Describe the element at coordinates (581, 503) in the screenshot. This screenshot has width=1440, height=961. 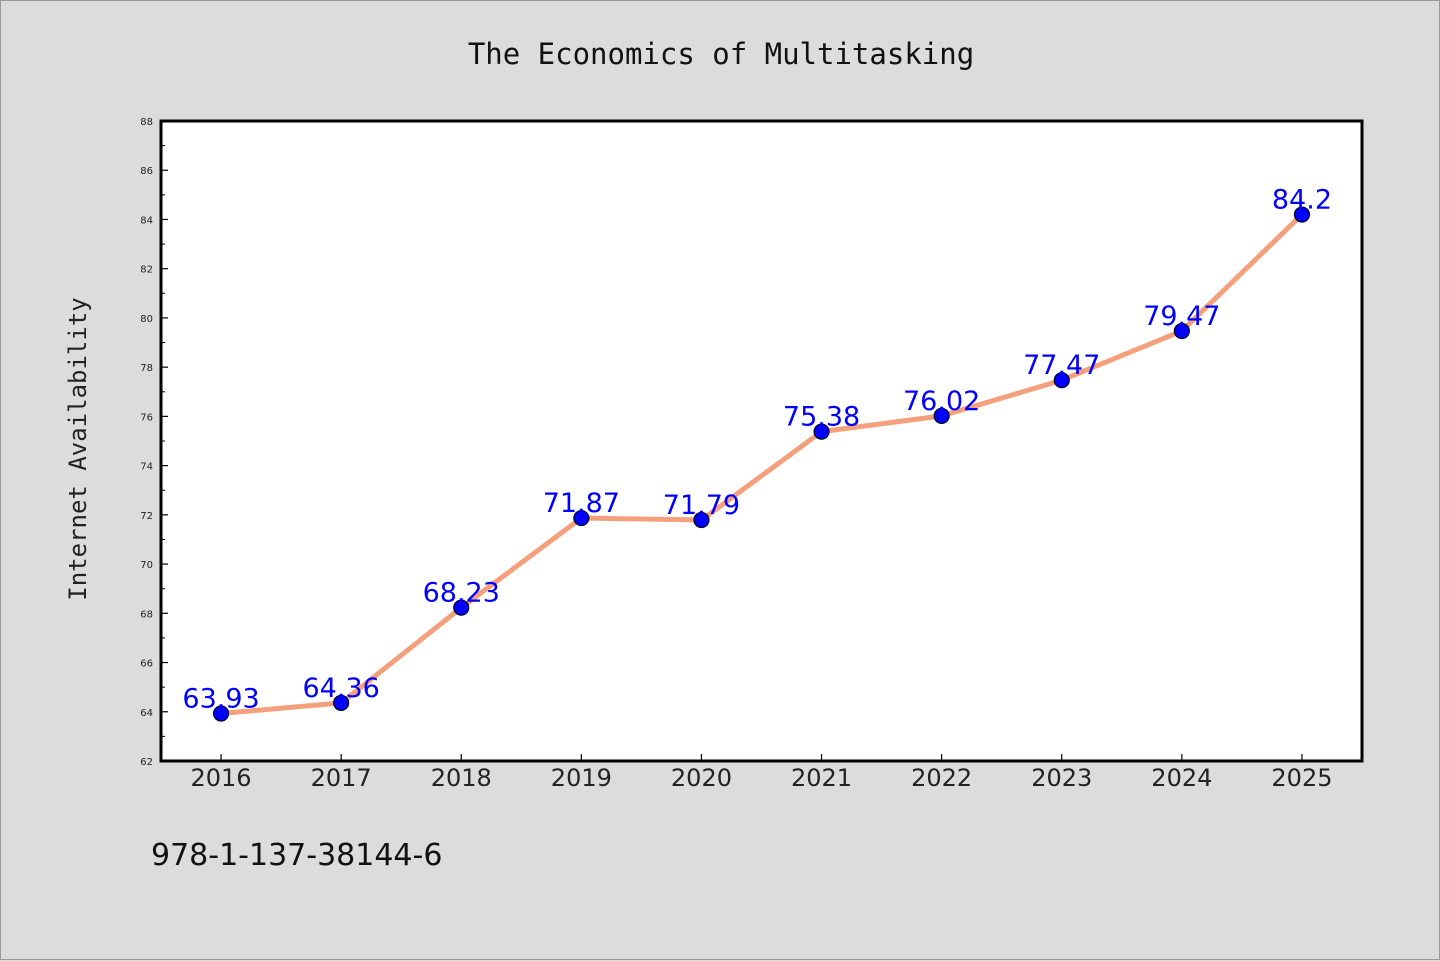
I see `data-label: 71.87` at that location.